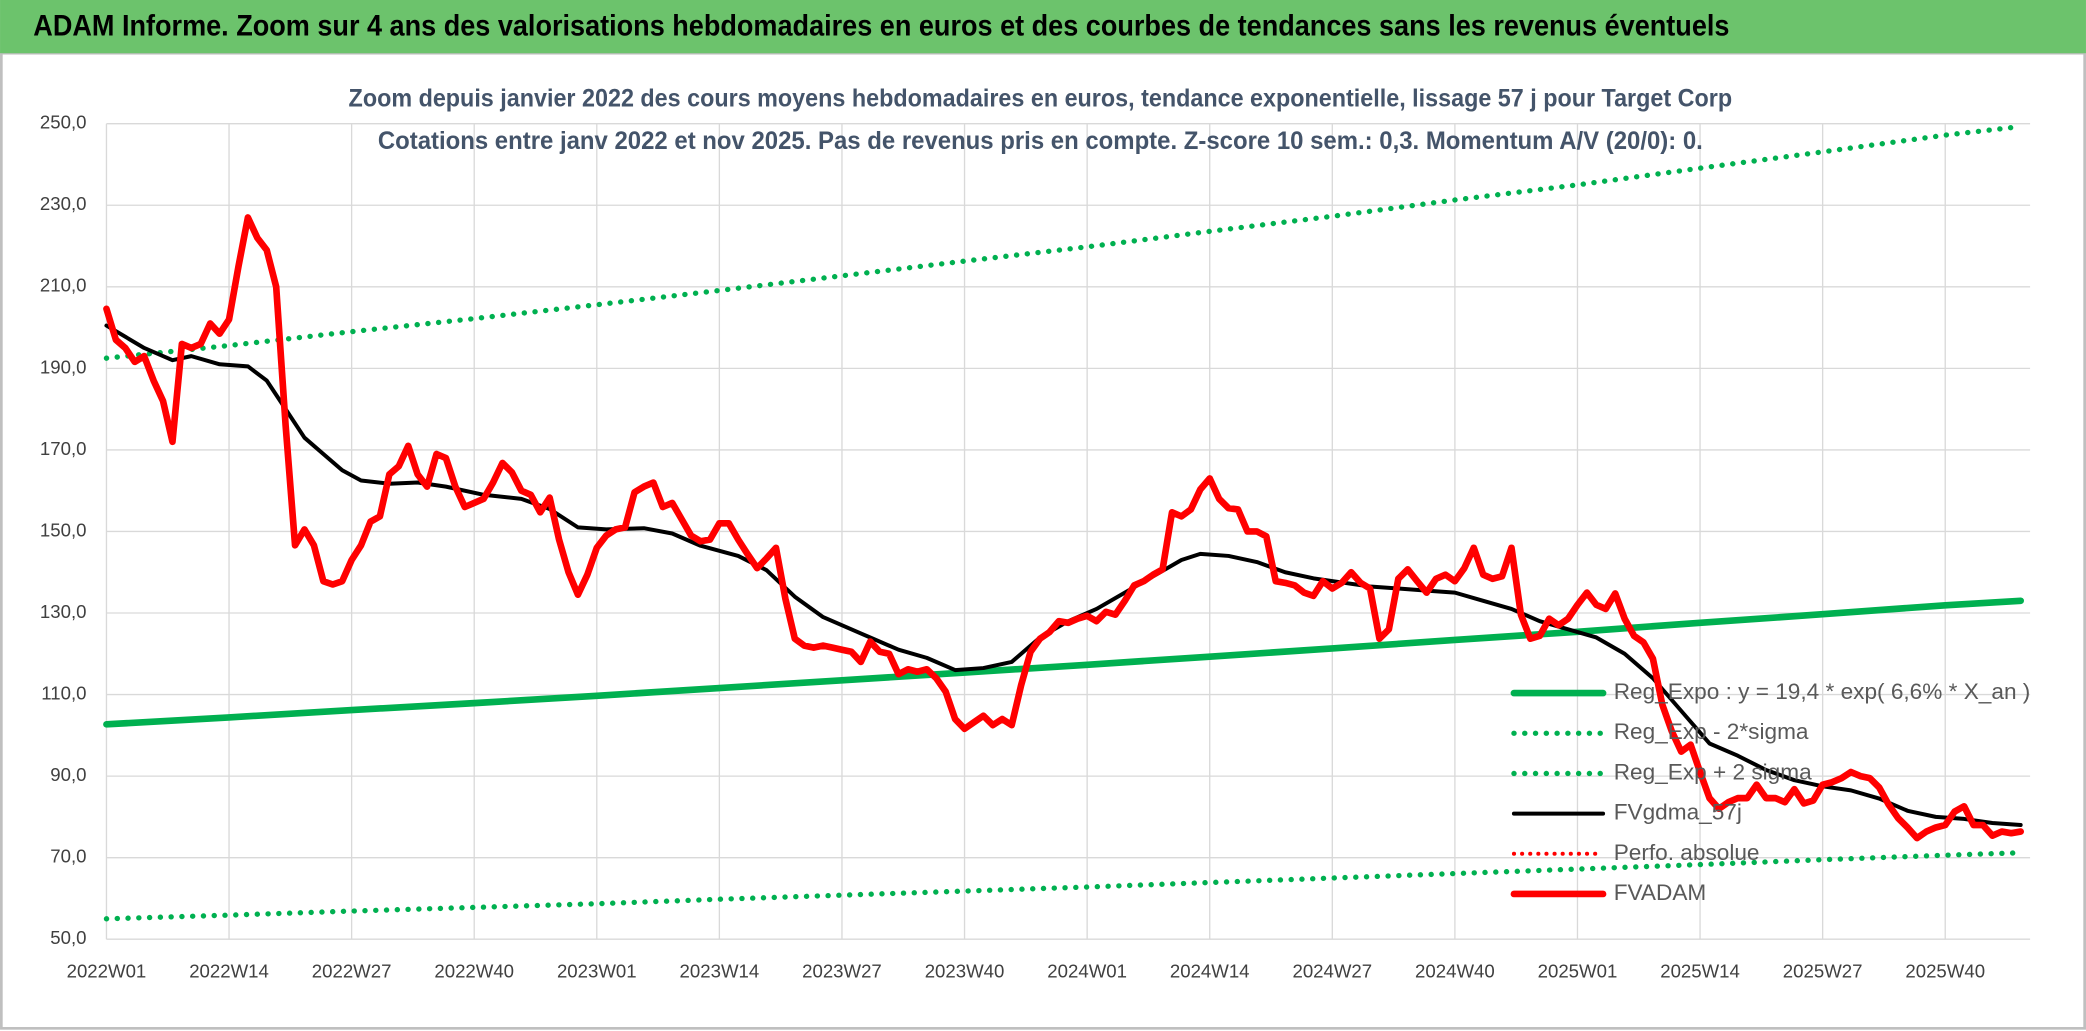 This screenshot has height=1031, width=2086. What do you see at coordinates (352, 970) in the screenshot?
I see `x-tick-label: 2022W27` at bounding box center [352, 970].